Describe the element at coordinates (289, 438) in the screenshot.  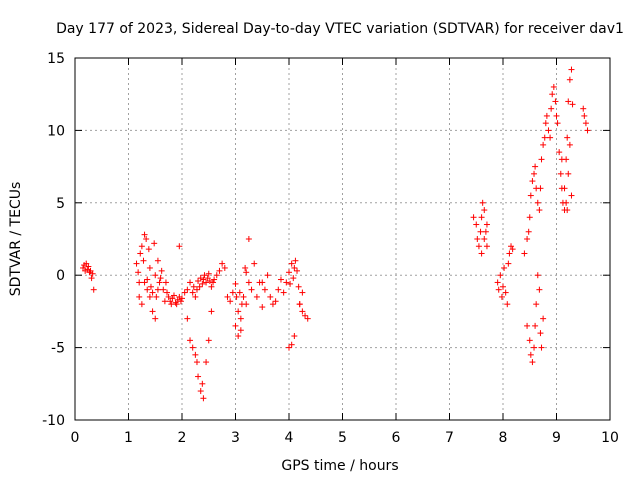
I see `x-tick-label: 4` at that location.